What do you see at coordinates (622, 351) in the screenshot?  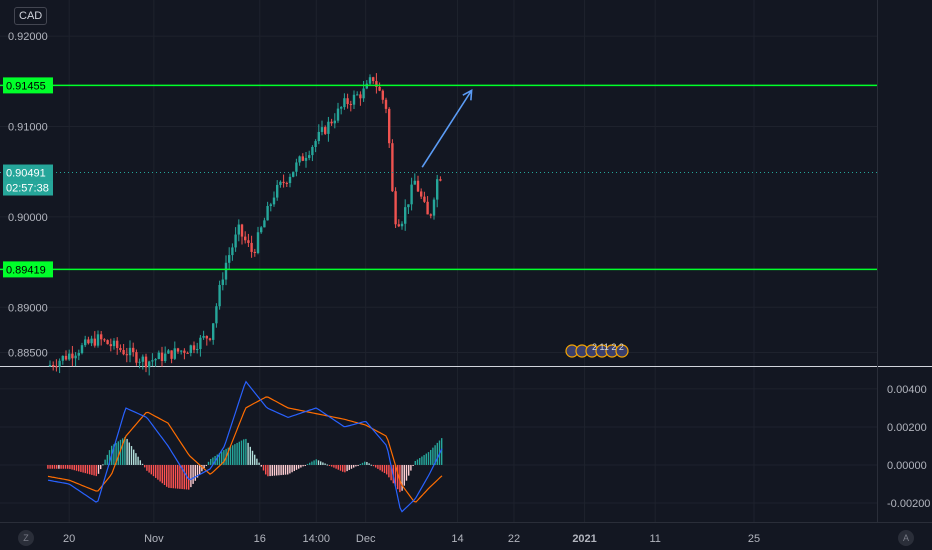 I see `event-marker-icon` at bounding box center [622, 351].